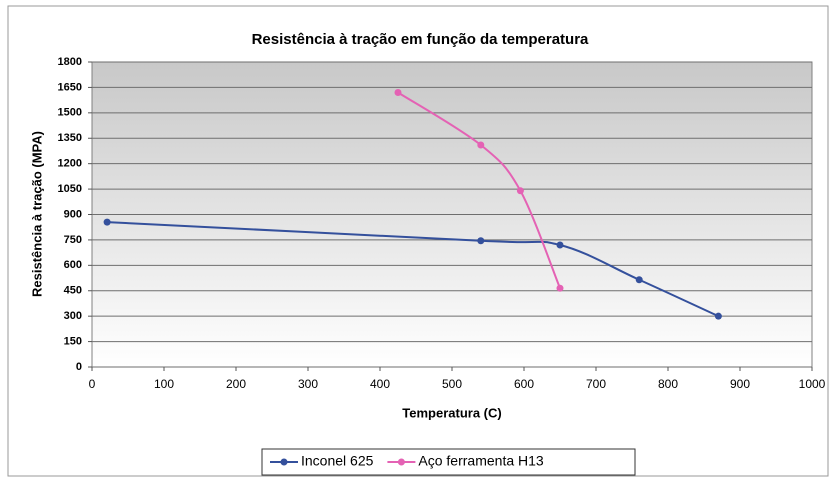  Describe the element at coordinates (73, 341) in the screenshot. I see `y-tick-label: 150` at that location.